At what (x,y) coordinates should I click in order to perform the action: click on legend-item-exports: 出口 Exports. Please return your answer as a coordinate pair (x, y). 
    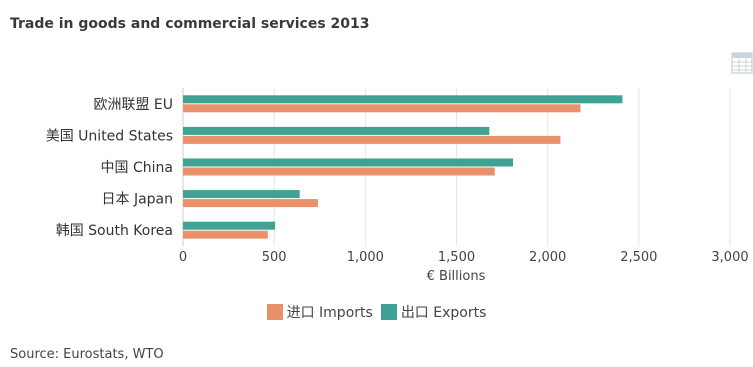
    Looking at the image, I should click on (433, 312).